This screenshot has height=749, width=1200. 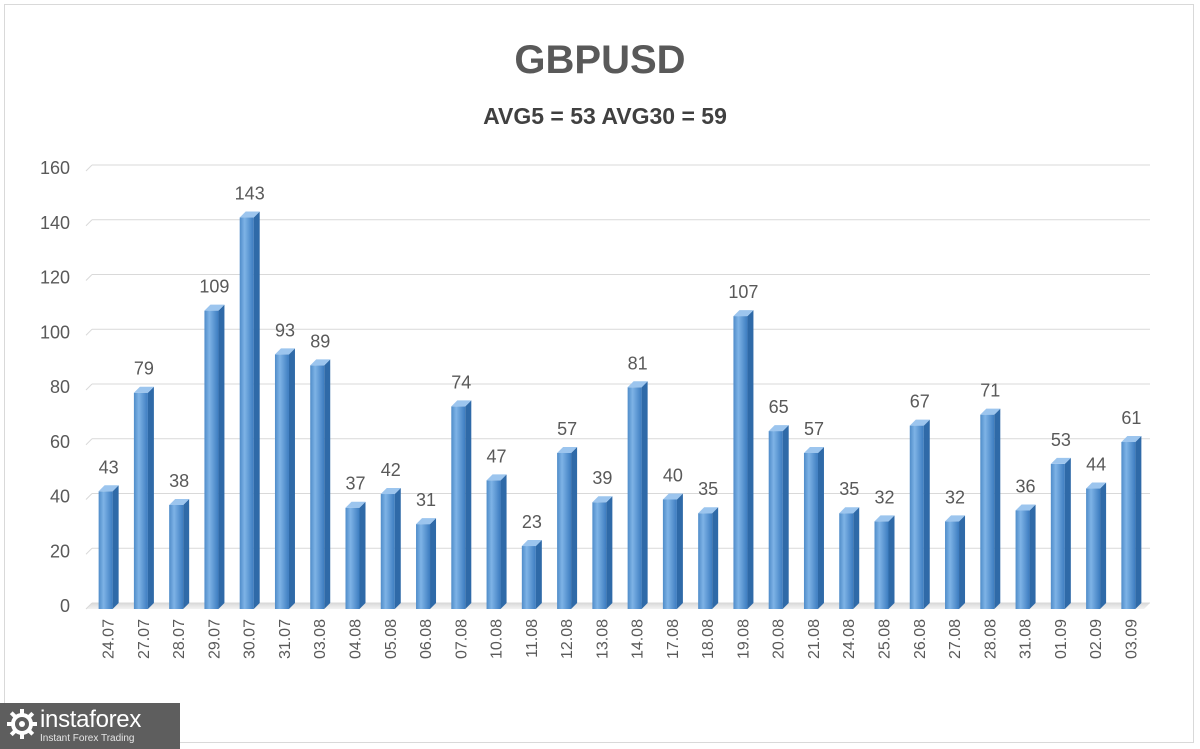 I want to click on x-tick-label: 20.08, so click(x=779, y=639).